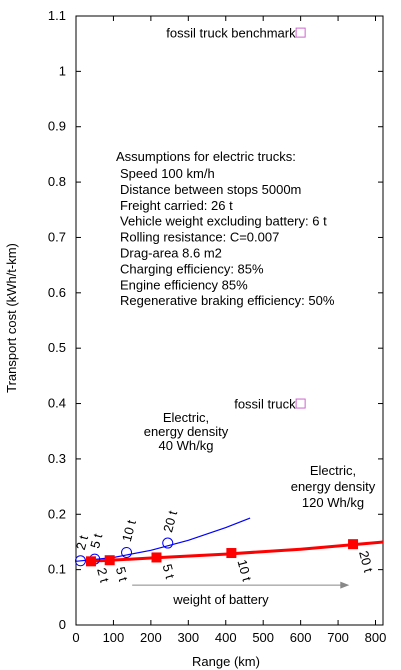 The width and height of the screenshot is (401, 670). I want to click on assumption-line: Vehicle weight excluding battery: 6 t, so click(223, 221).